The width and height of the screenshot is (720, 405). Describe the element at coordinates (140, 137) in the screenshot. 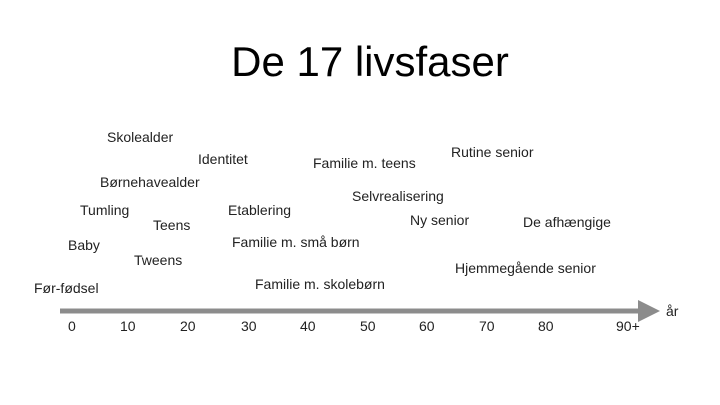

I see `phase-skolealder: Skolealder` at that location.